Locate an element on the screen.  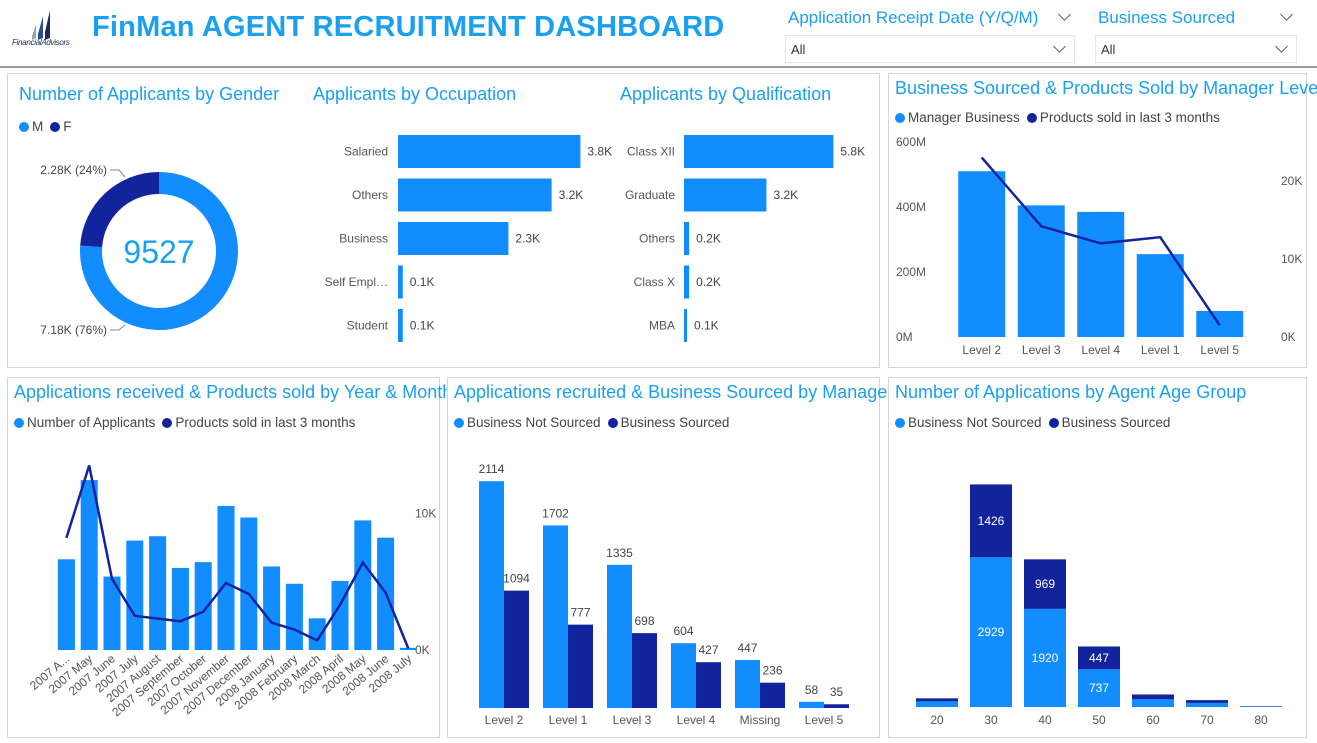
category-label-mba: MBA is located at coordinates (662, 326).